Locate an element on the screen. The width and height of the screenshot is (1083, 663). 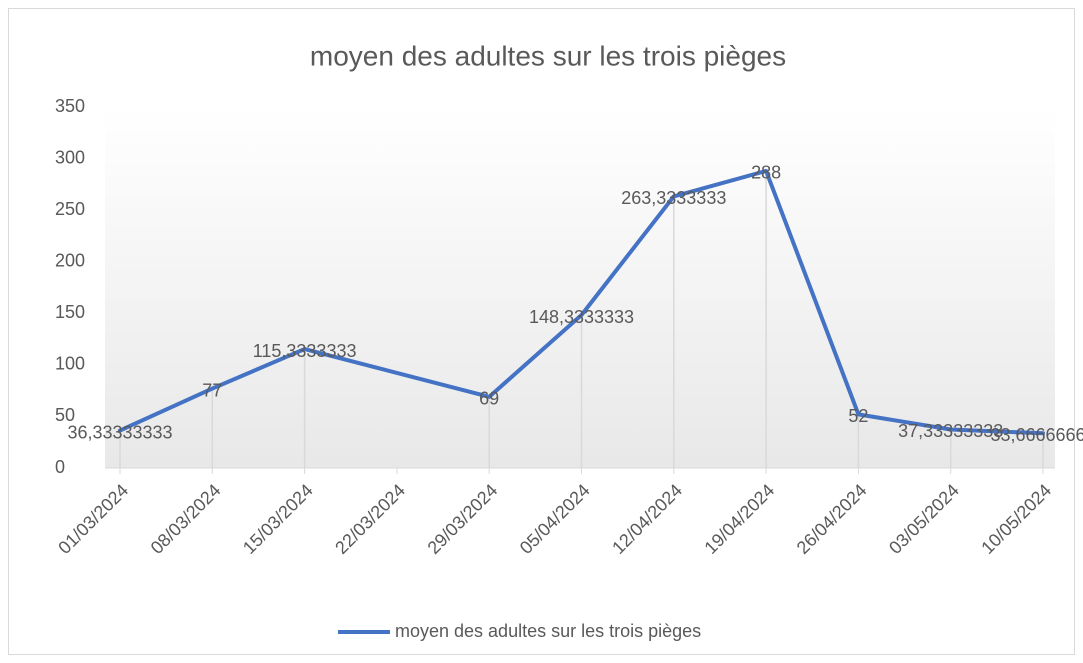
data-label: 288 is located at coordinates (766, 173).